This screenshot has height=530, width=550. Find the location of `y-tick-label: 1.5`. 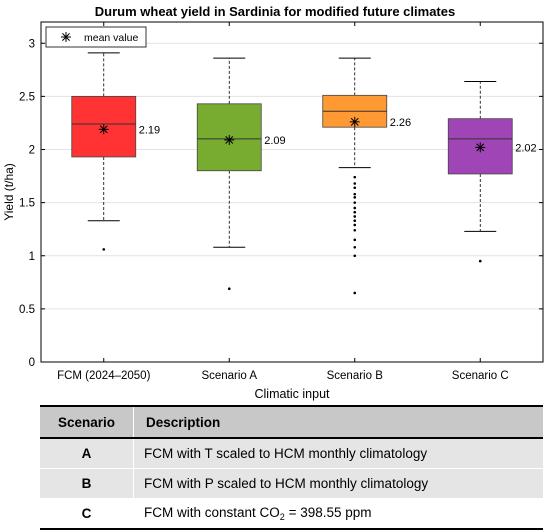

y-tick-label: 1.5 is located at coordinates (27, 204).